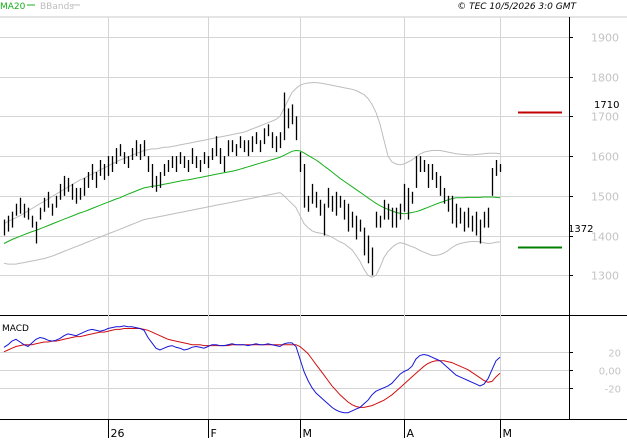  Describe the element at coordinates (605, 237) in the screenshot. I see `price-tick-label: 1400` at that location.